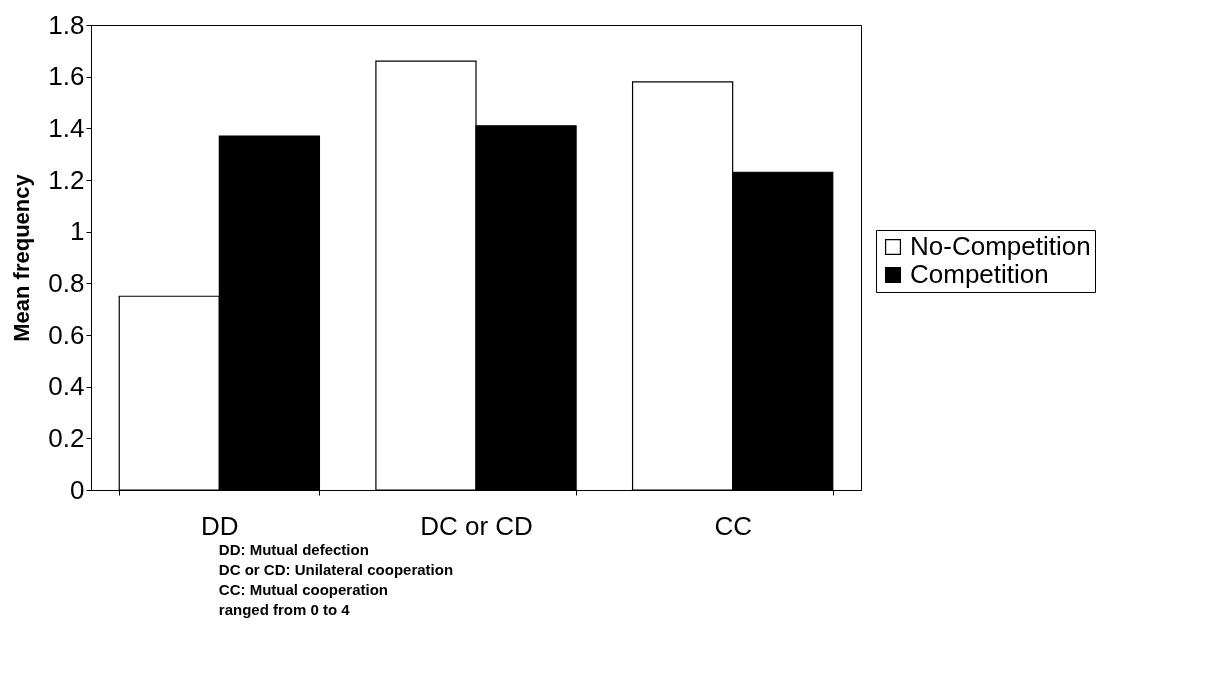 Image resolution: width=1221 pixels, height=680 pixels. I want to click on y-tick-label: 0, so click(77, 489).